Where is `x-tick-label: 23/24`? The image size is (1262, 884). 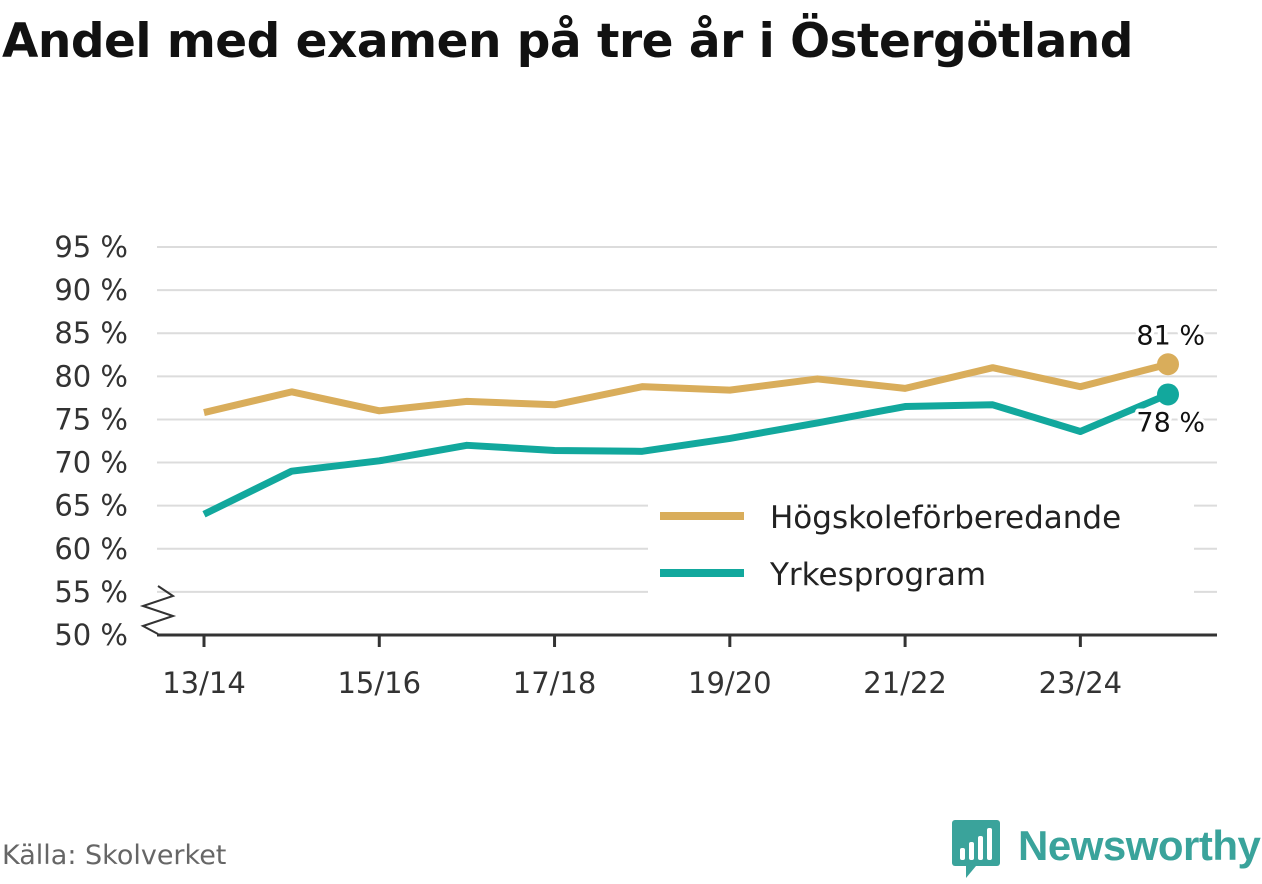
x-tick-label: 23/24 is located at coordinates (1081, 683).